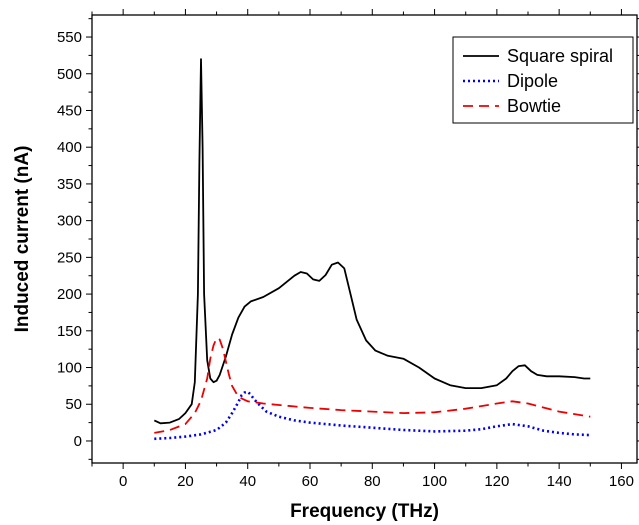 This screenshot has height=525, width=639. What do you see at coordinates (247, 481) in the screenshot?
I see `x-tick-label: 40` at bounding box center [247, 481].